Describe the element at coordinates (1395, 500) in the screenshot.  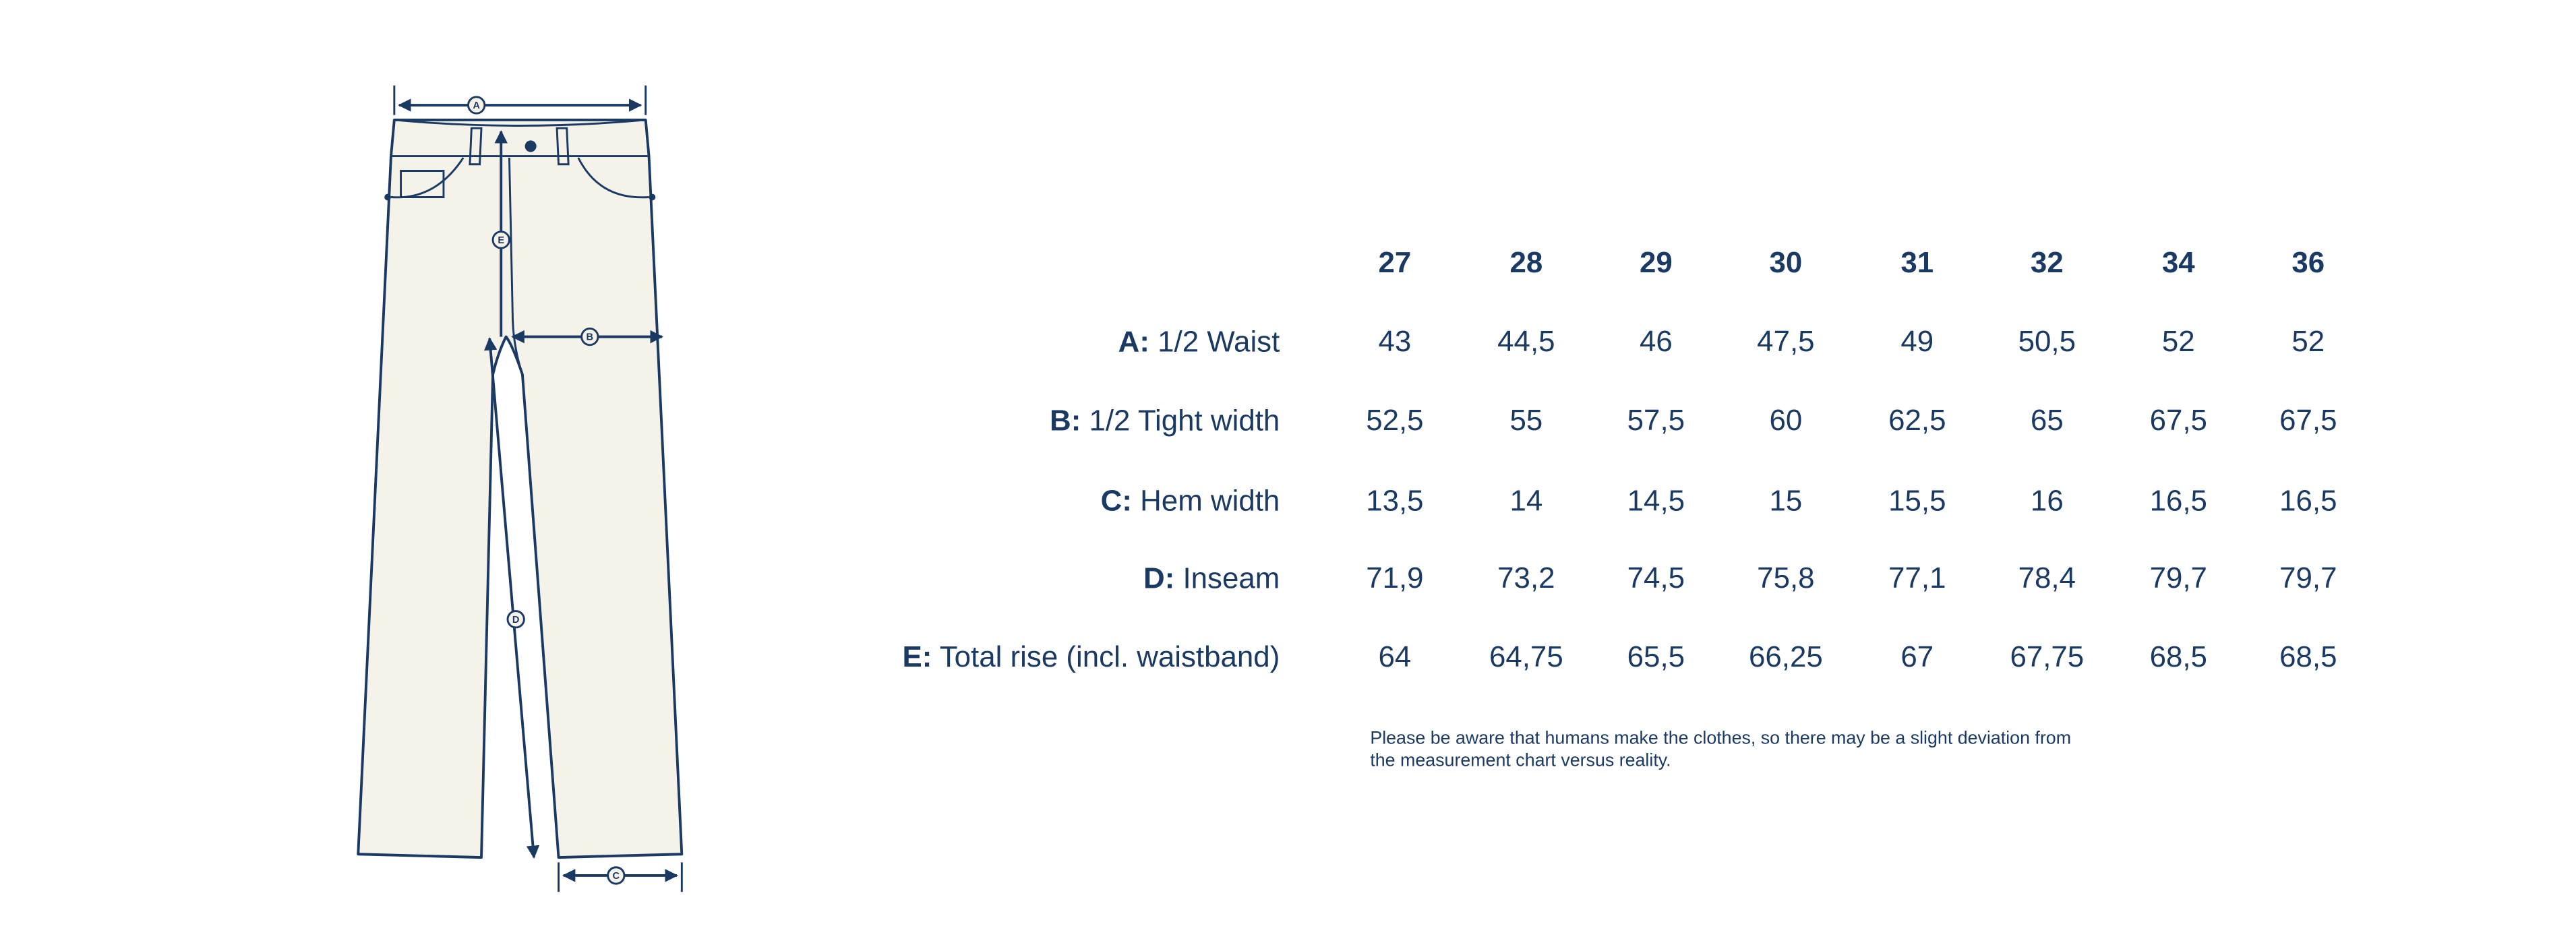
I see `cell: 13,5` at that location.